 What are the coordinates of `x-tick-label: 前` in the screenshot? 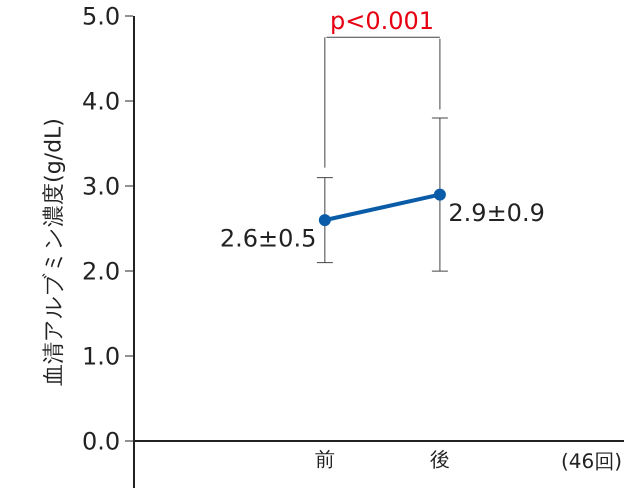 It's located at (324, 459).